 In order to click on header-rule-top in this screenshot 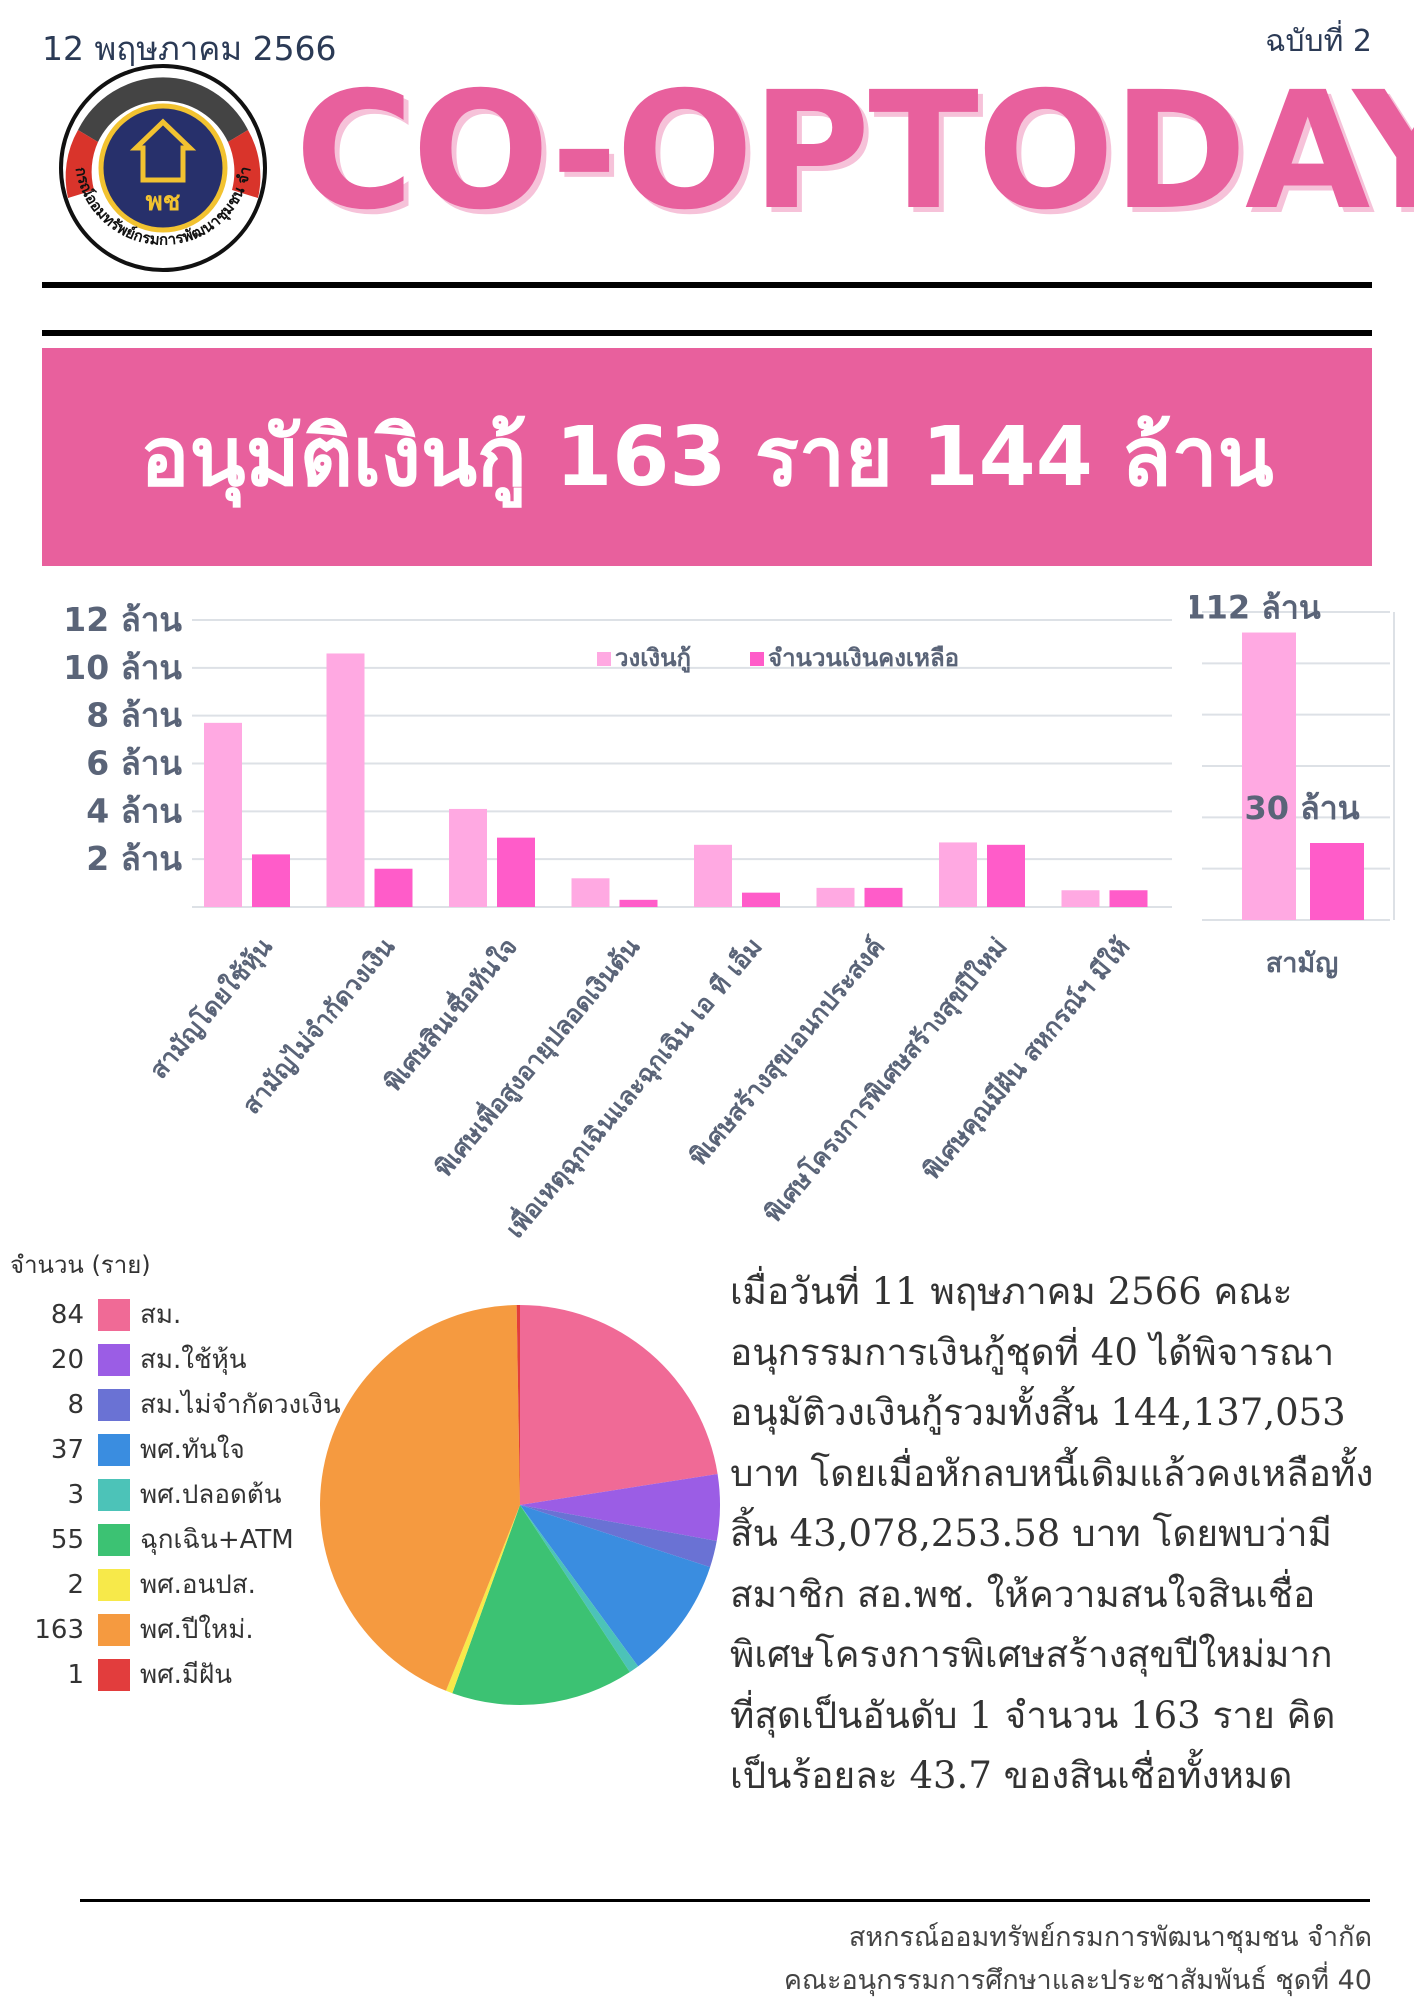, I will do `click(707, 285)`.